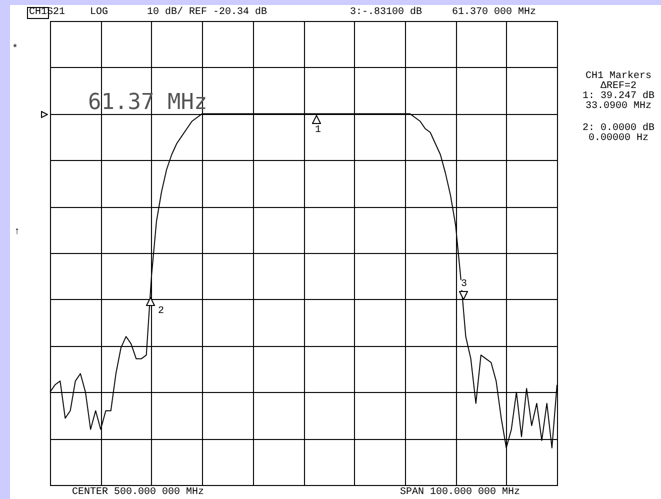  I want to click on annotation: 2, so click(161, 311).